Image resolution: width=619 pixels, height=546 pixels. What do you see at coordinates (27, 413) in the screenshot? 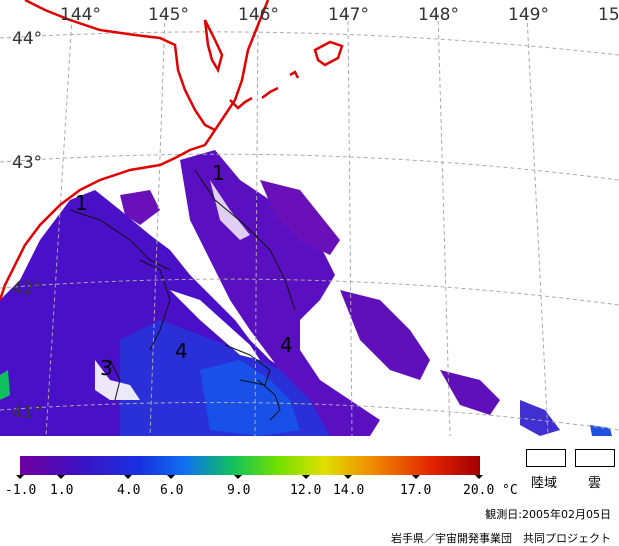
I see `lat-label-41: 41°` at bounding box center [27, 413].